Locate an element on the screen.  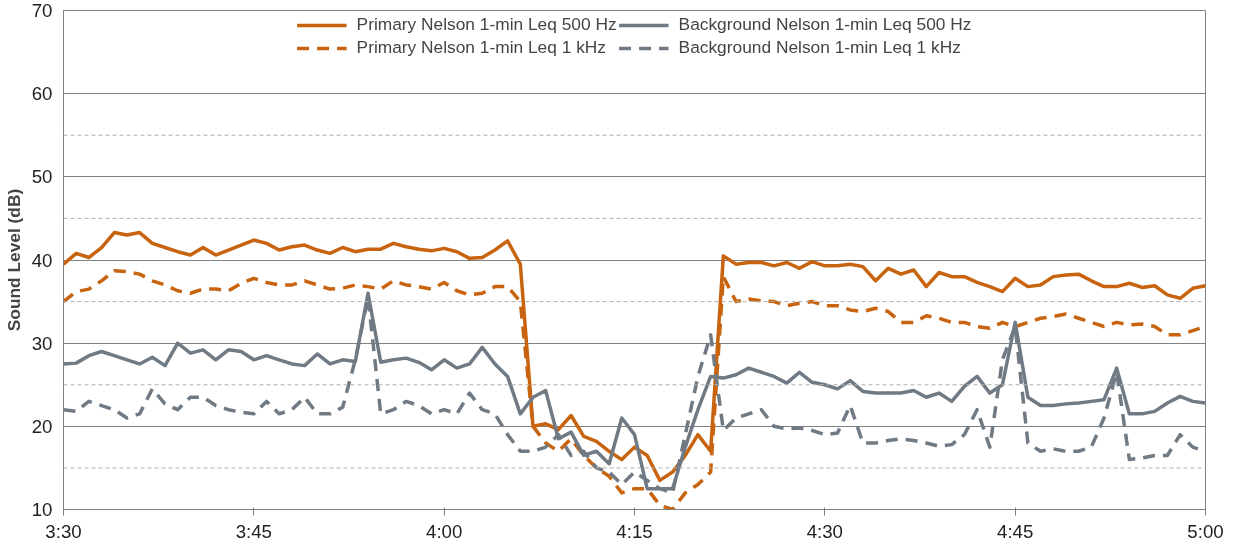
x-tick-label: 3:30 is located at coordinates (63, 531).